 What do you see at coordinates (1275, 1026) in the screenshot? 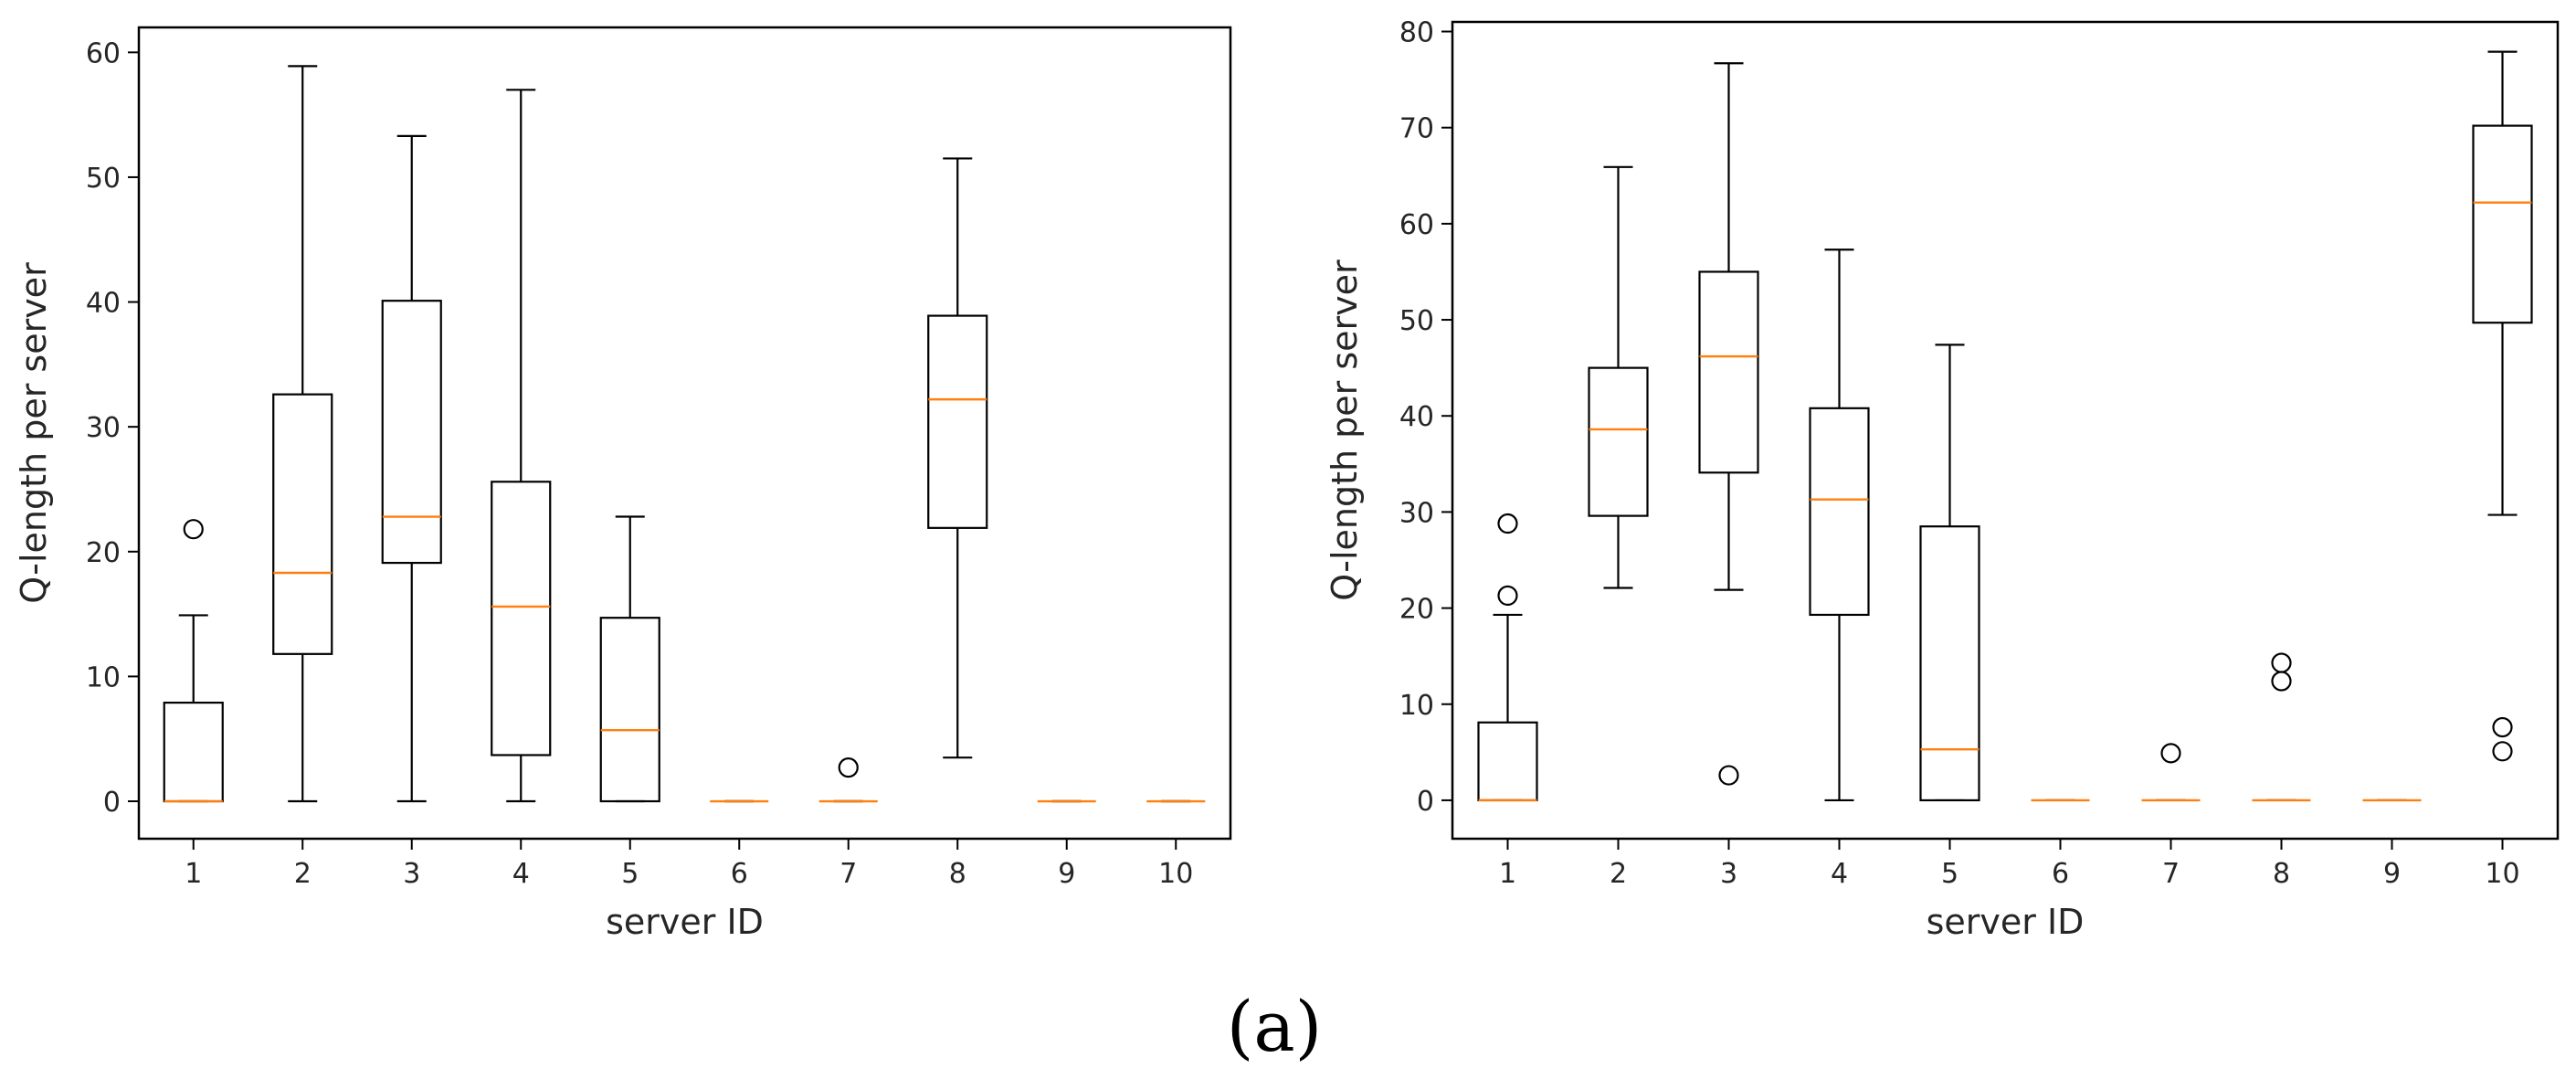
I see `figure-caption: (a)` at bounding box center [1275, 1026].